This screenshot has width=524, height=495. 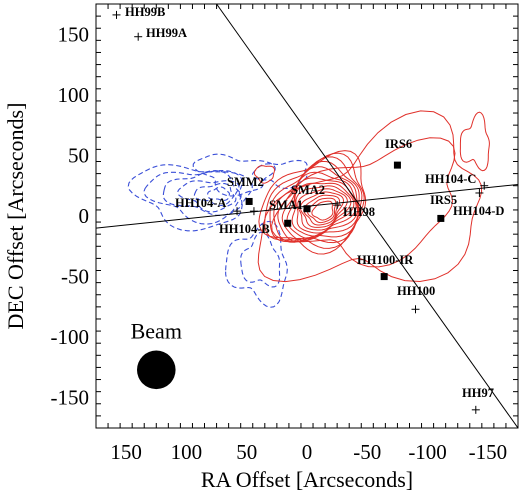 I want to click on y-tick-label: 0, so click(x=84, y=216).